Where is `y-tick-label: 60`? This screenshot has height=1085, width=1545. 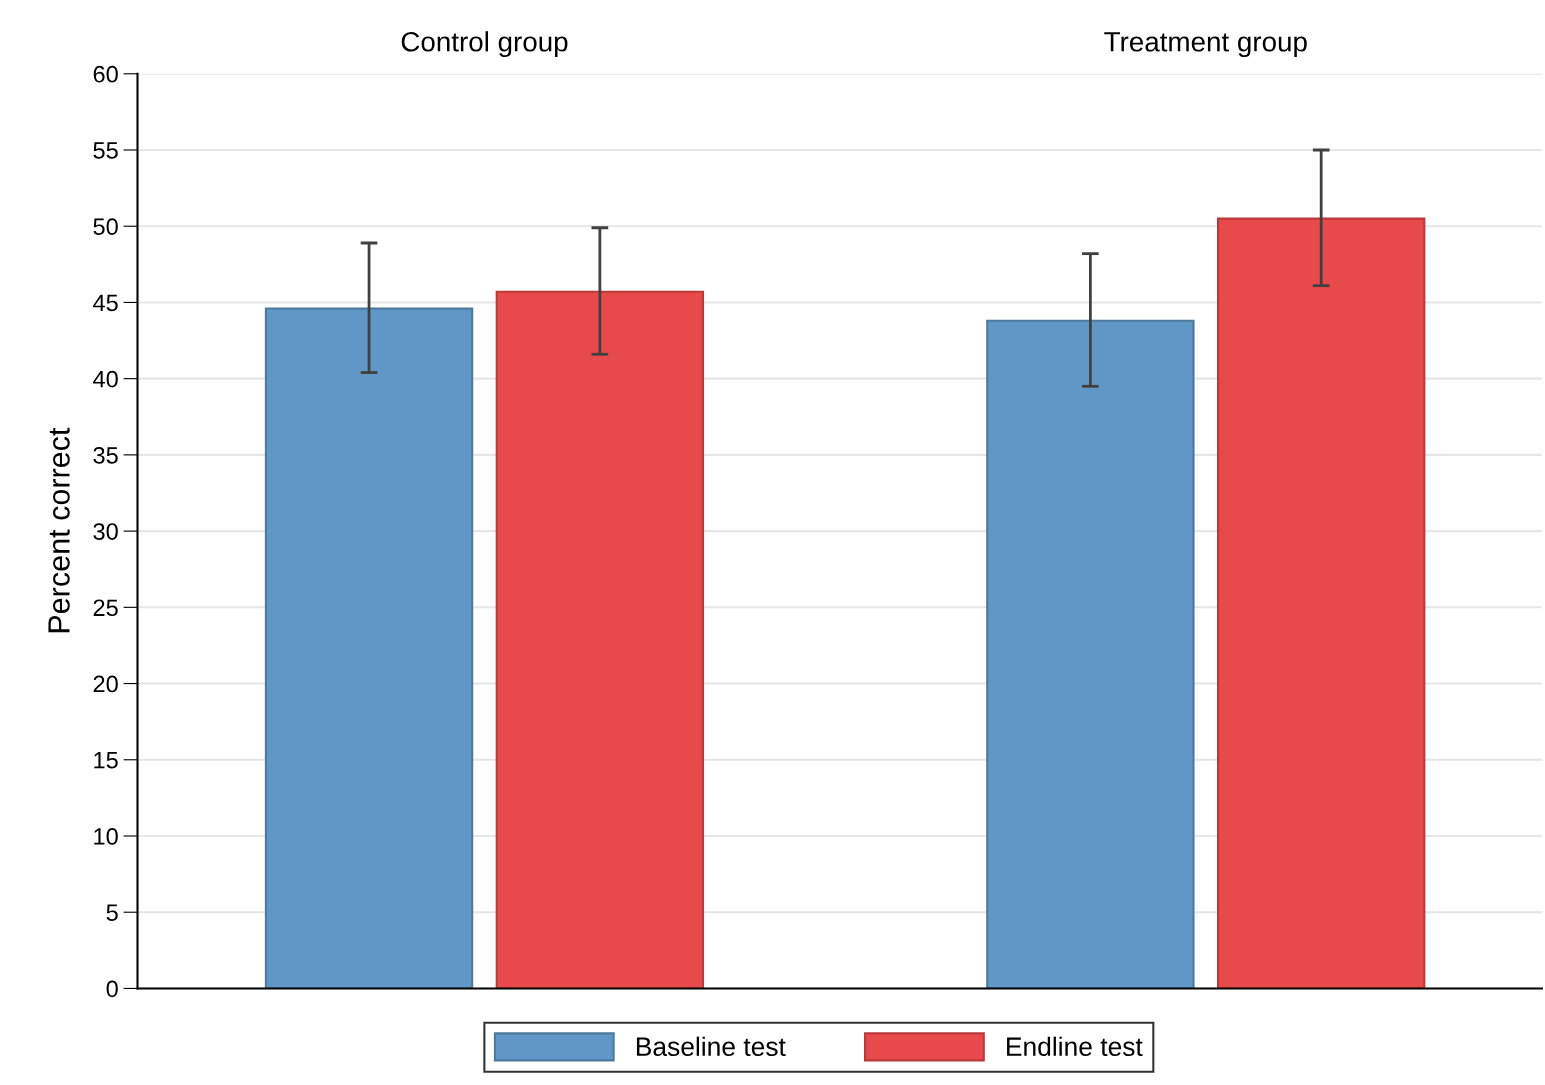 y-tick-label: 60 is located at coordinates (105, 74).